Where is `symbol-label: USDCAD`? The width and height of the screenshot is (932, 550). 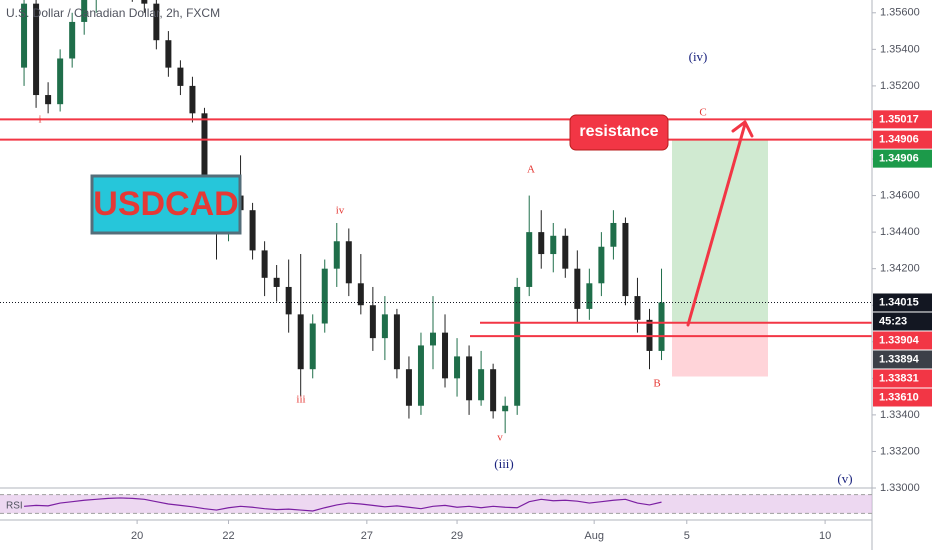 symbol-label: USDCAD is located at coordinates (165, 204).